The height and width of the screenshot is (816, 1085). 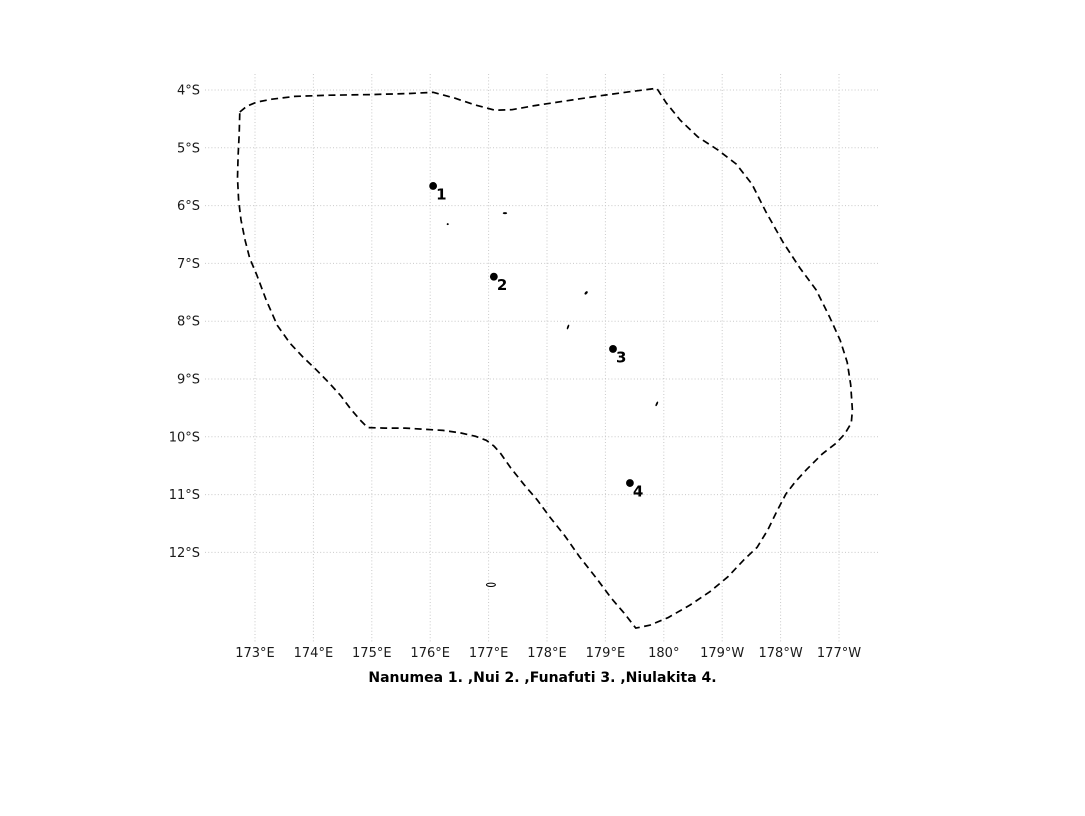 I want to click on islet-d-mark, so click(x=568, y=327).